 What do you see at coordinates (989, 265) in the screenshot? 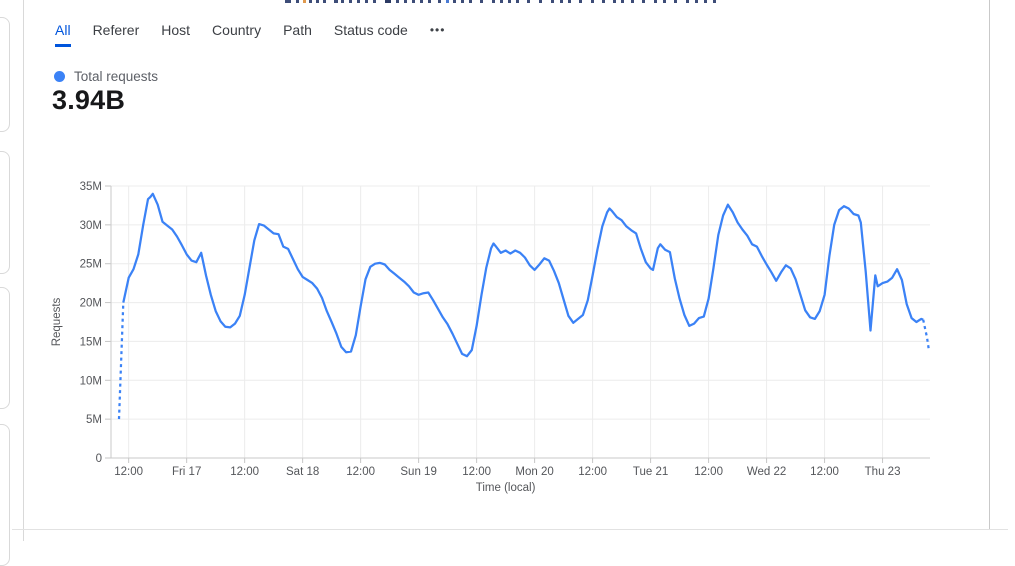
I see `panel-border-right` at bounding box center [989, 265].